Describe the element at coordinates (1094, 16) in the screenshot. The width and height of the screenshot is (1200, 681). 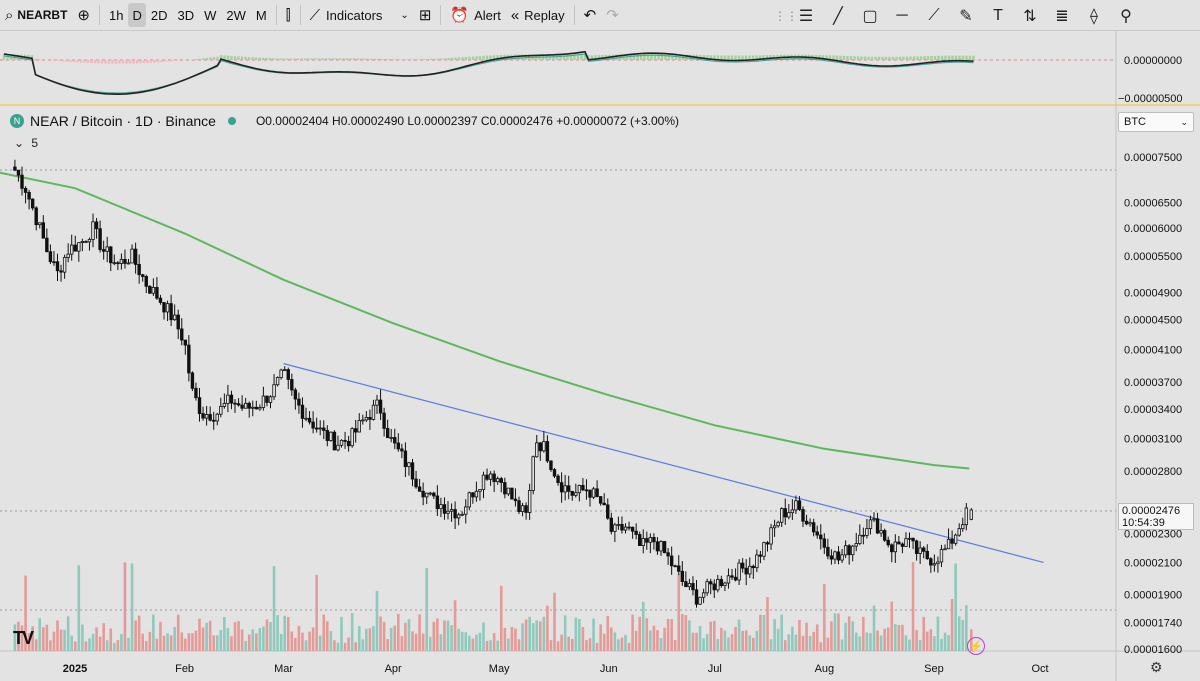
I see `measure-icon: ⟠` at that location.